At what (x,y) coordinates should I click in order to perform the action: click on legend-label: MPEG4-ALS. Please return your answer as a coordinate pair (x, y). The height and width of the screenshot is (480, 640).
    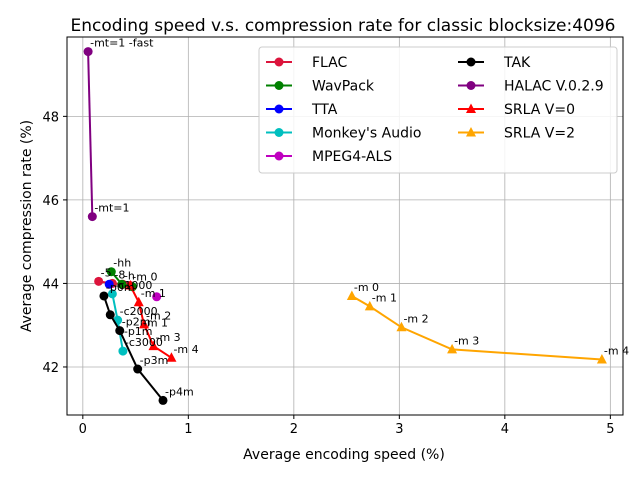
    Looking at the image, I should click on (352, 157).